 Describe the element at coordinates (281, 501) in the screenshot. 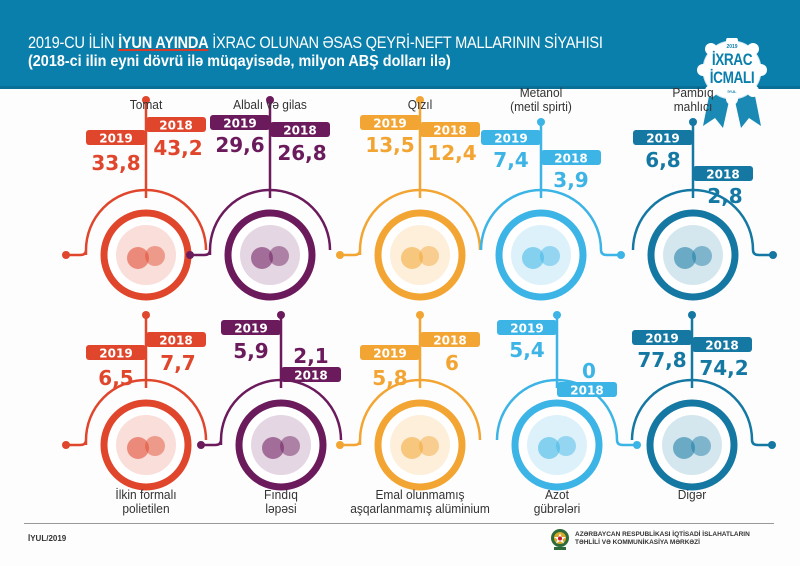

I see `item-label: Fındıq ləpəsi` at that location.